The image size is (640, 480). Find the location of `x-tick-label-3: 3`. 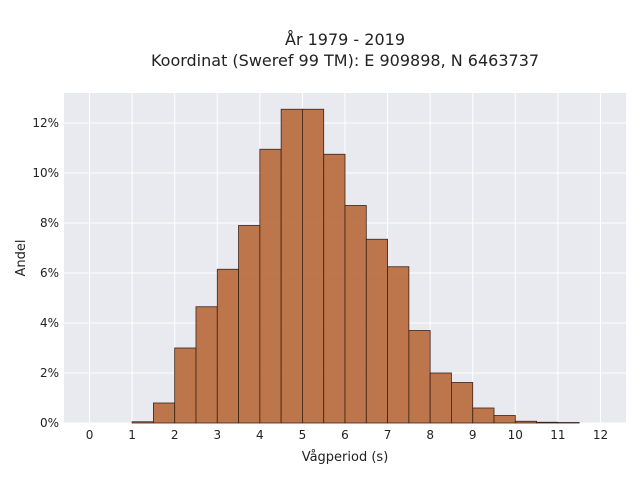

x-tick-label-3: 3 is located at coordinates (217, 435).